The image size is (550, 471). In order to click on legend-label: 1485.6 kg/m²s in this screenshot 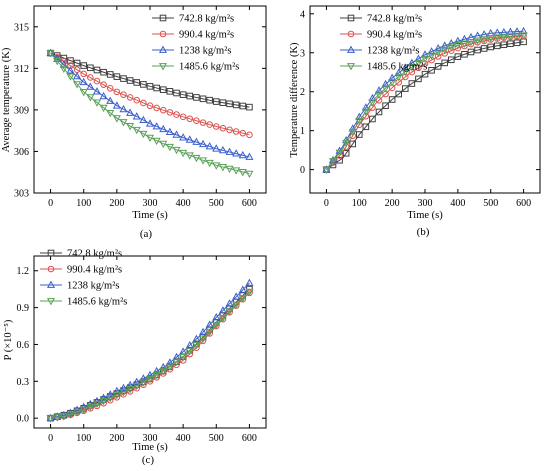, I will do `click(397, 67)`.